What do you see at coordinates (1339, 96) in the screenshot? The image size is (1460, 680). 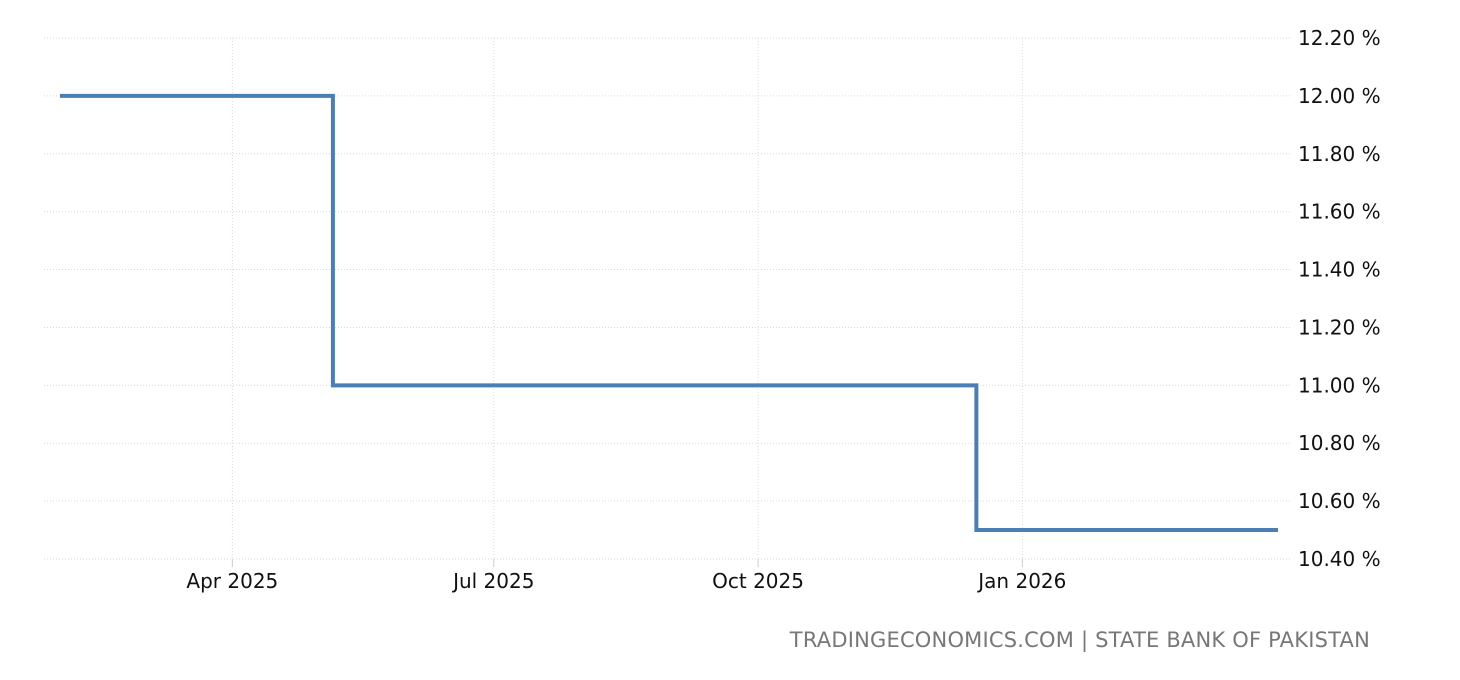 I see `y-tick-label: 12.00 %` at bounding box center [1339, 96].